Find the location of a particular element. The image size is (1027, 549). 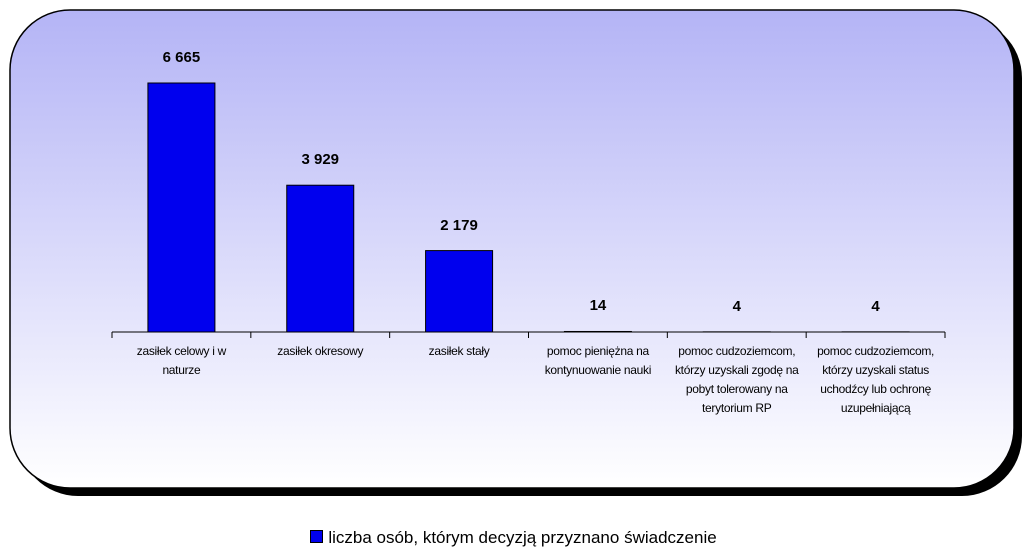

x-tick-label: zasiłek okresowy is located at coordinates (320, 351).